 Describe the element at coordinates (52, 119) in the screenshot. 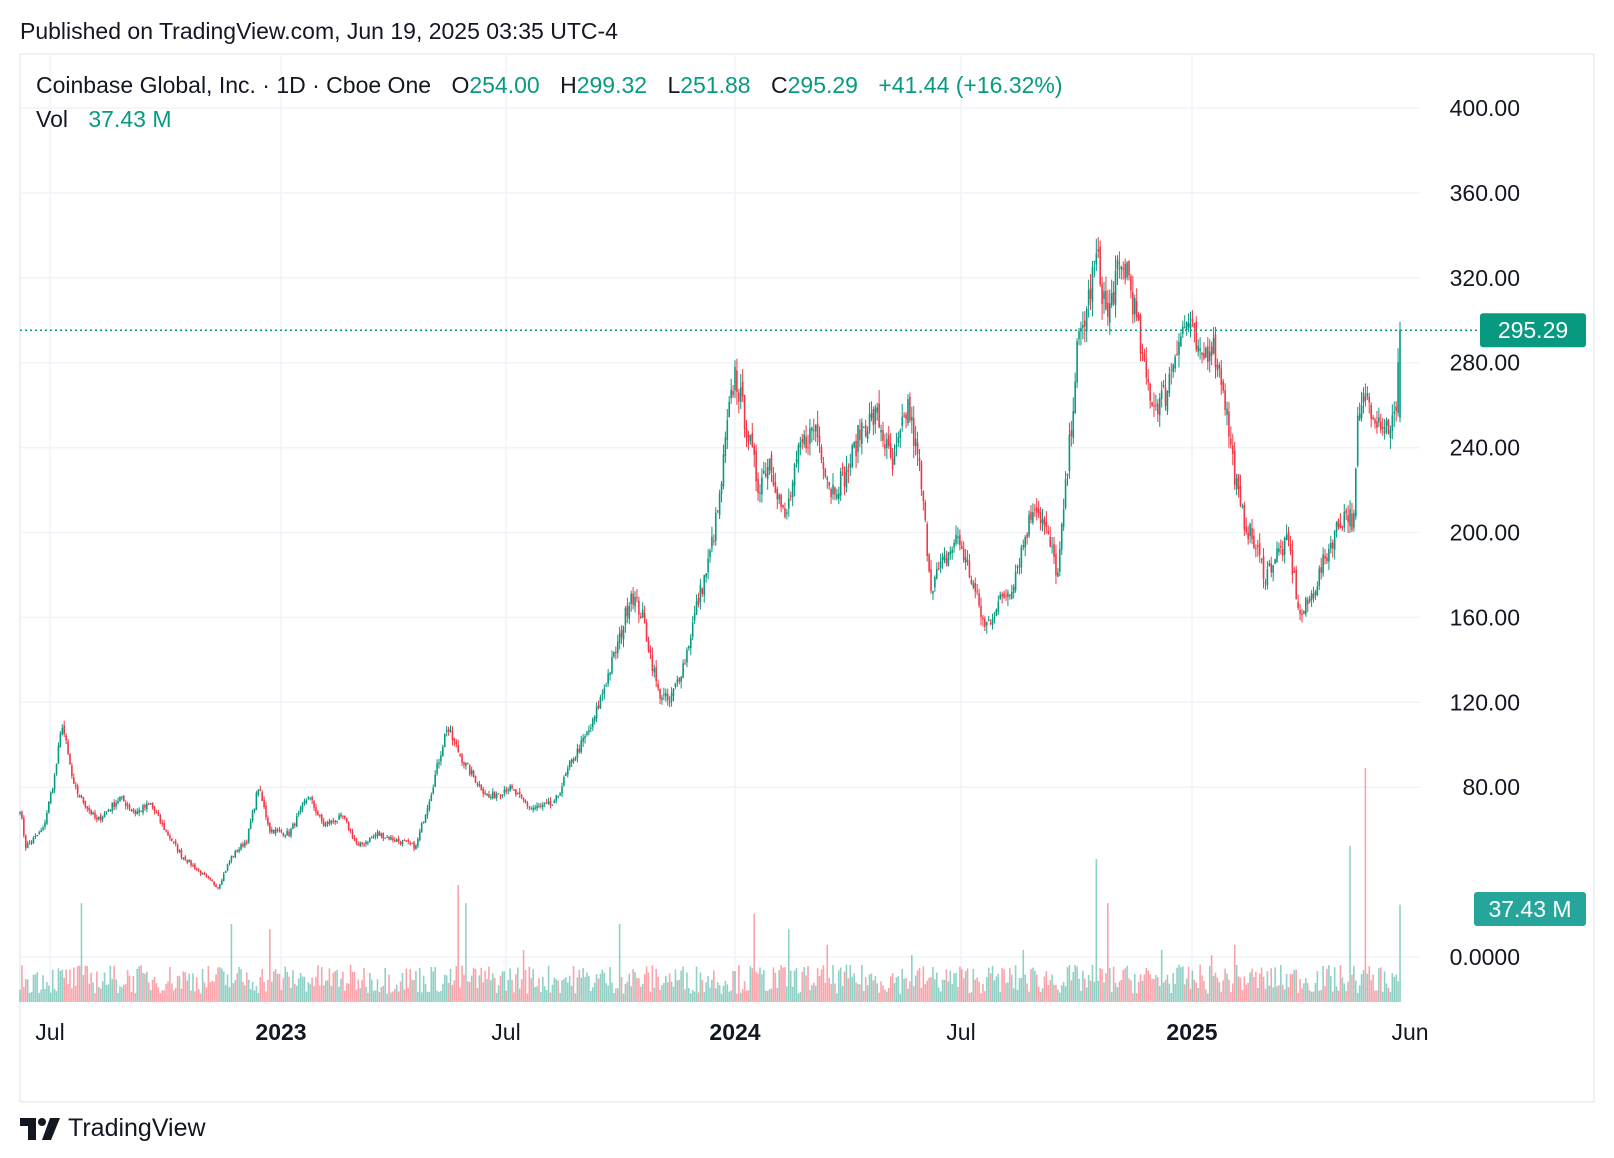

I see `volume-label: Vol` at that location.